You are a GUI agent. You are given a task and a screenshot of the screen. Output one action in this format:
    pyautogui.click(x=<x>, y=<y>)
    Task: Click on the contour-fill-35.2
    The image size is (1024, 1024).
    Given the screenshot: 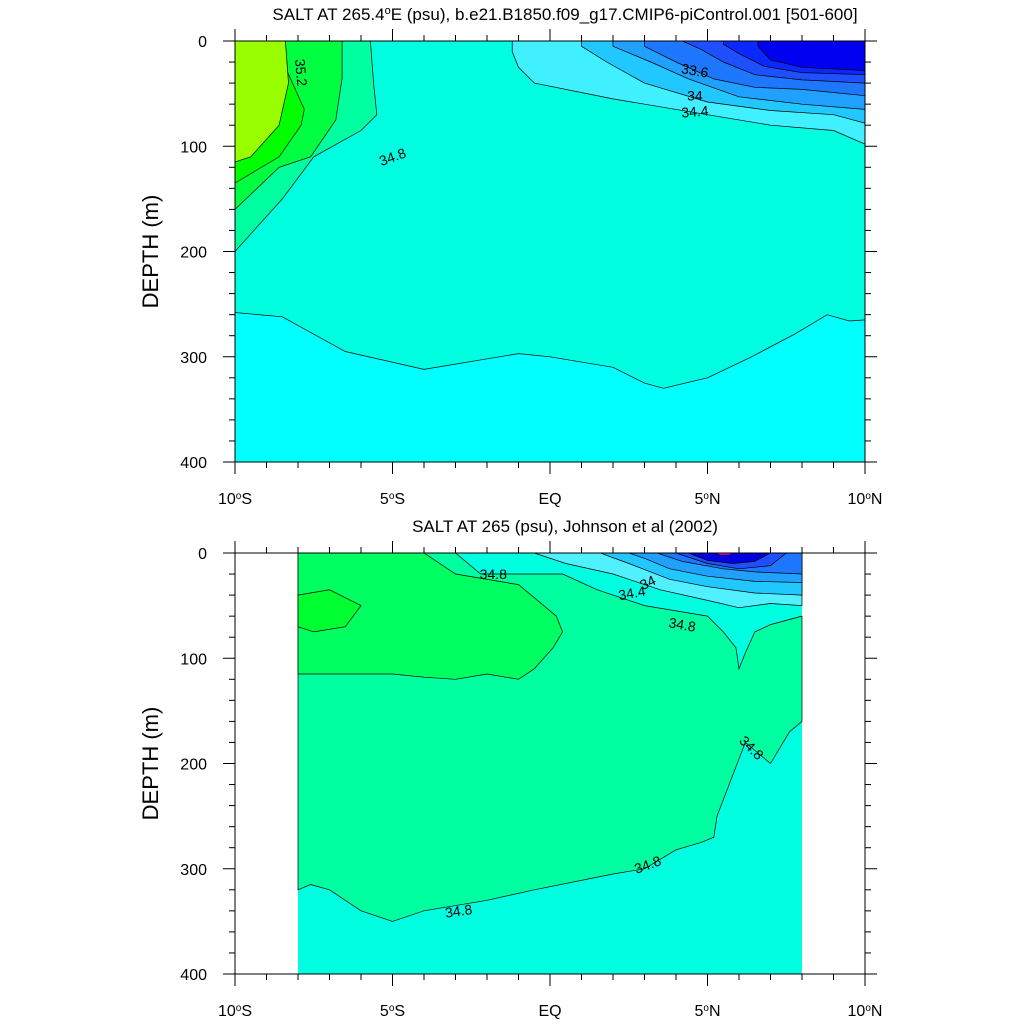 What is the action you would take?
    pyautogui.click(x=329, y=611)
    